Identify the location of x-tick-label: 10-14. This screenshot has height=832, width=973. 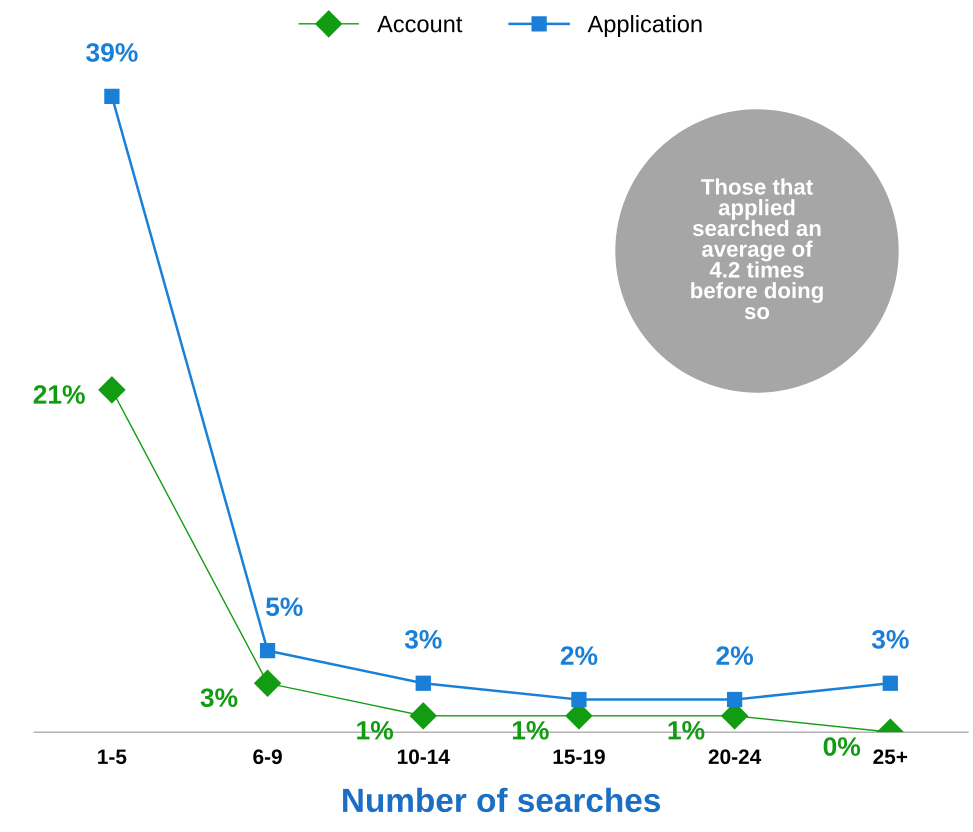
(424, 756).